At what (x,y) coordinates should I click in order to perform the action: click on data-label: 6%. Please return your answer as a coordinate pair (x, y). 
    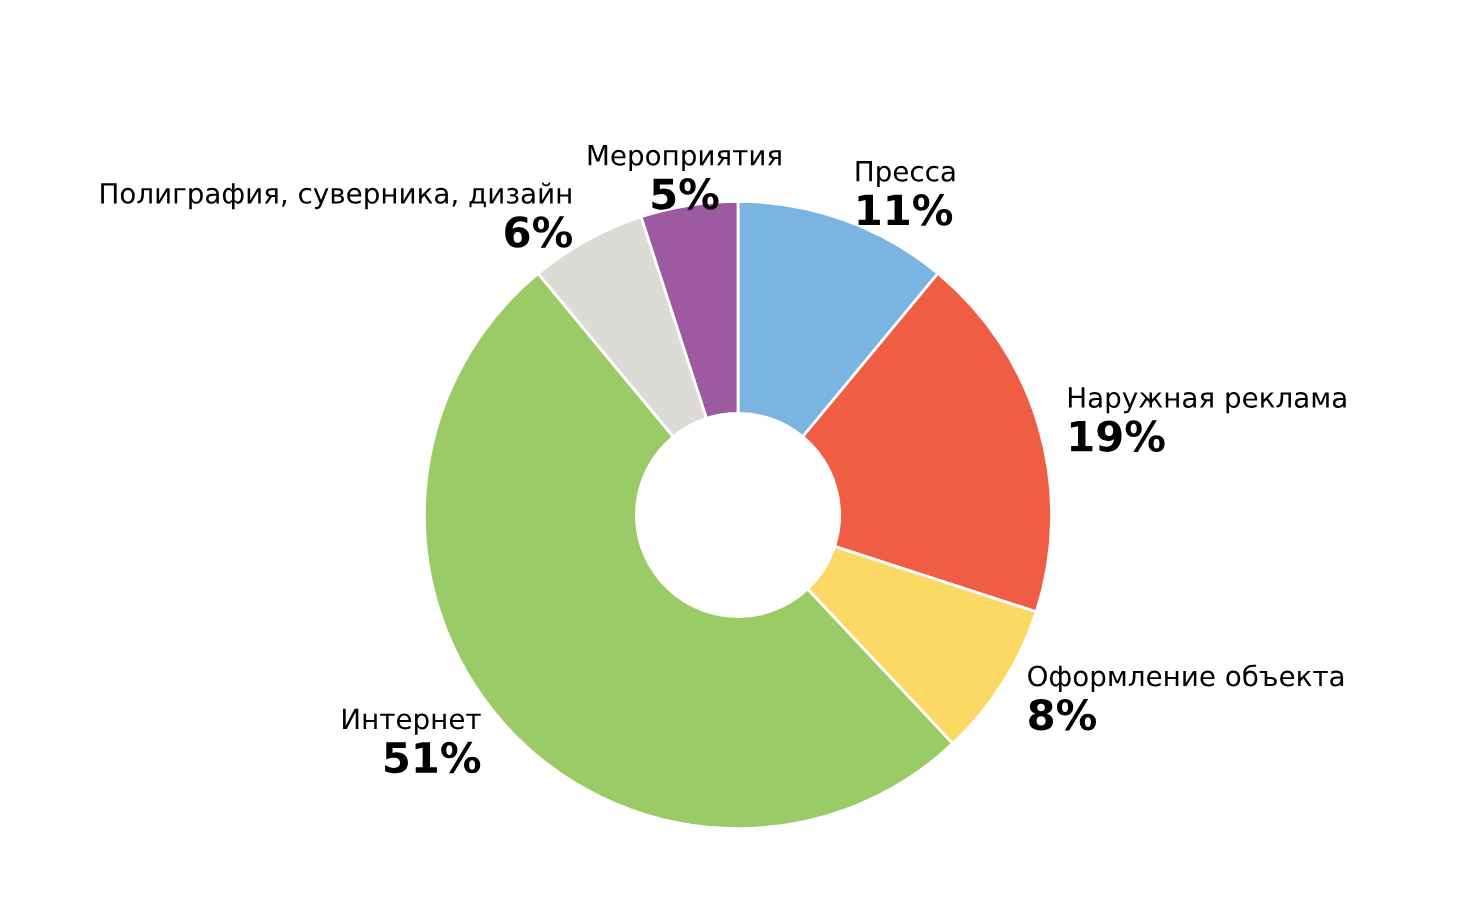
    Looking at the image, I should click on (538, 232).